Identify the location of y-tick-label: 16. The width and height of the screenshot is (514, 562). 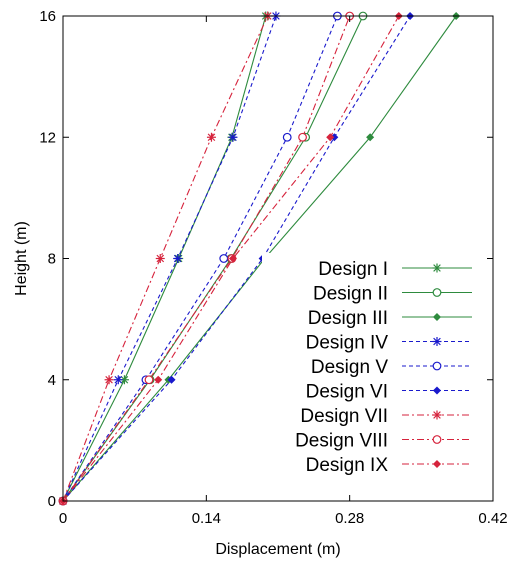
(47, 16).